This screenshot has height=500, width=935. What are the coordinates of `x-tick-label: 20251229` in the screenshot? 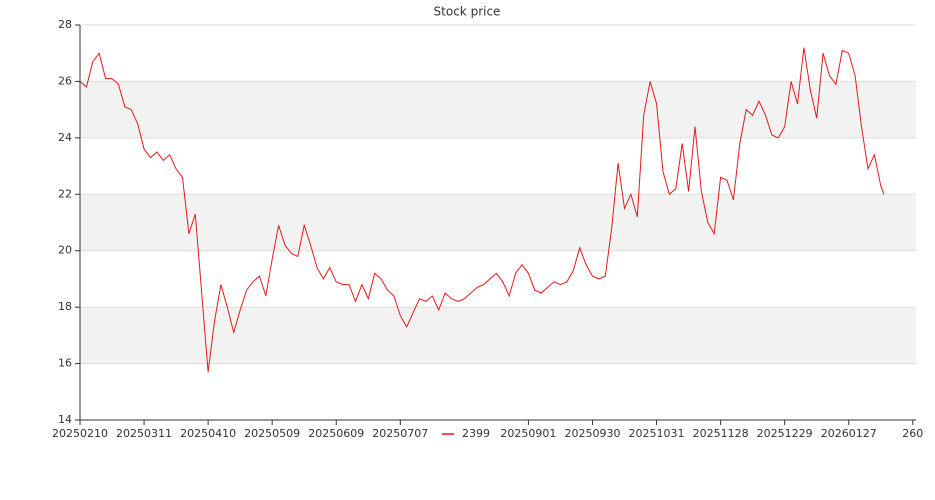 It's located at (785, 433).